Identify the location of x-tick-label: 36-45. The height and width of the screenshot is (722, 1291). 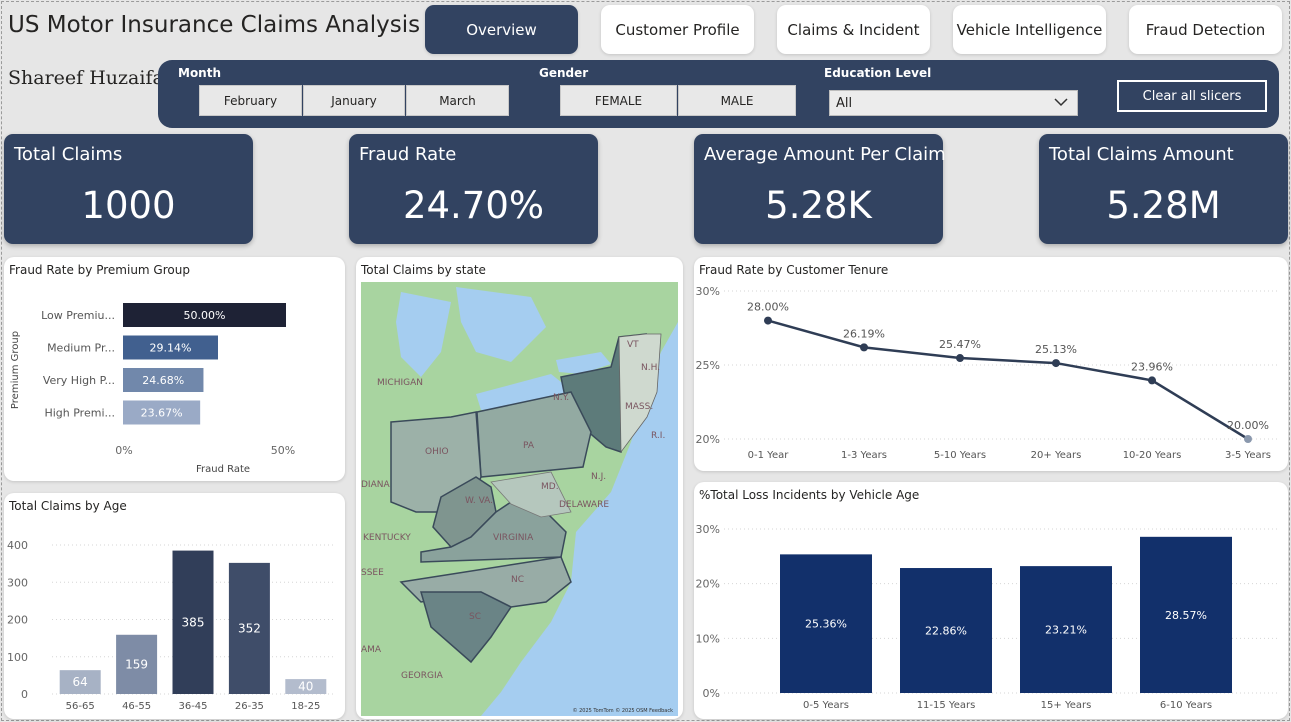
(192, 706).